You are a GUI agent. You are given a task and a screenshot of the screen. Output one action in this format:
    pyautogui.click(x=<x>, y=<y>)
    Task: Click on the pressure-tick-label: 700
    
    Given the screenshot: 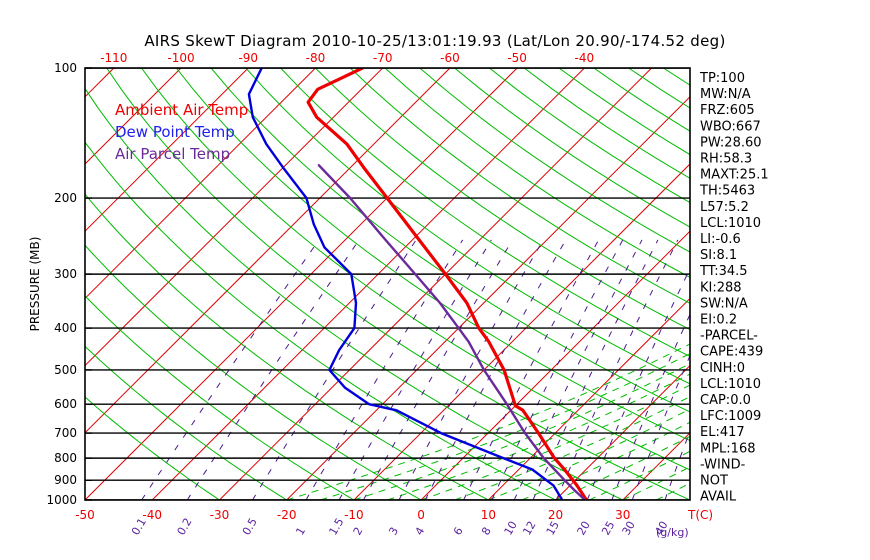 What is the action you would take?
    pyautogui.click(x=65, y=433)
    